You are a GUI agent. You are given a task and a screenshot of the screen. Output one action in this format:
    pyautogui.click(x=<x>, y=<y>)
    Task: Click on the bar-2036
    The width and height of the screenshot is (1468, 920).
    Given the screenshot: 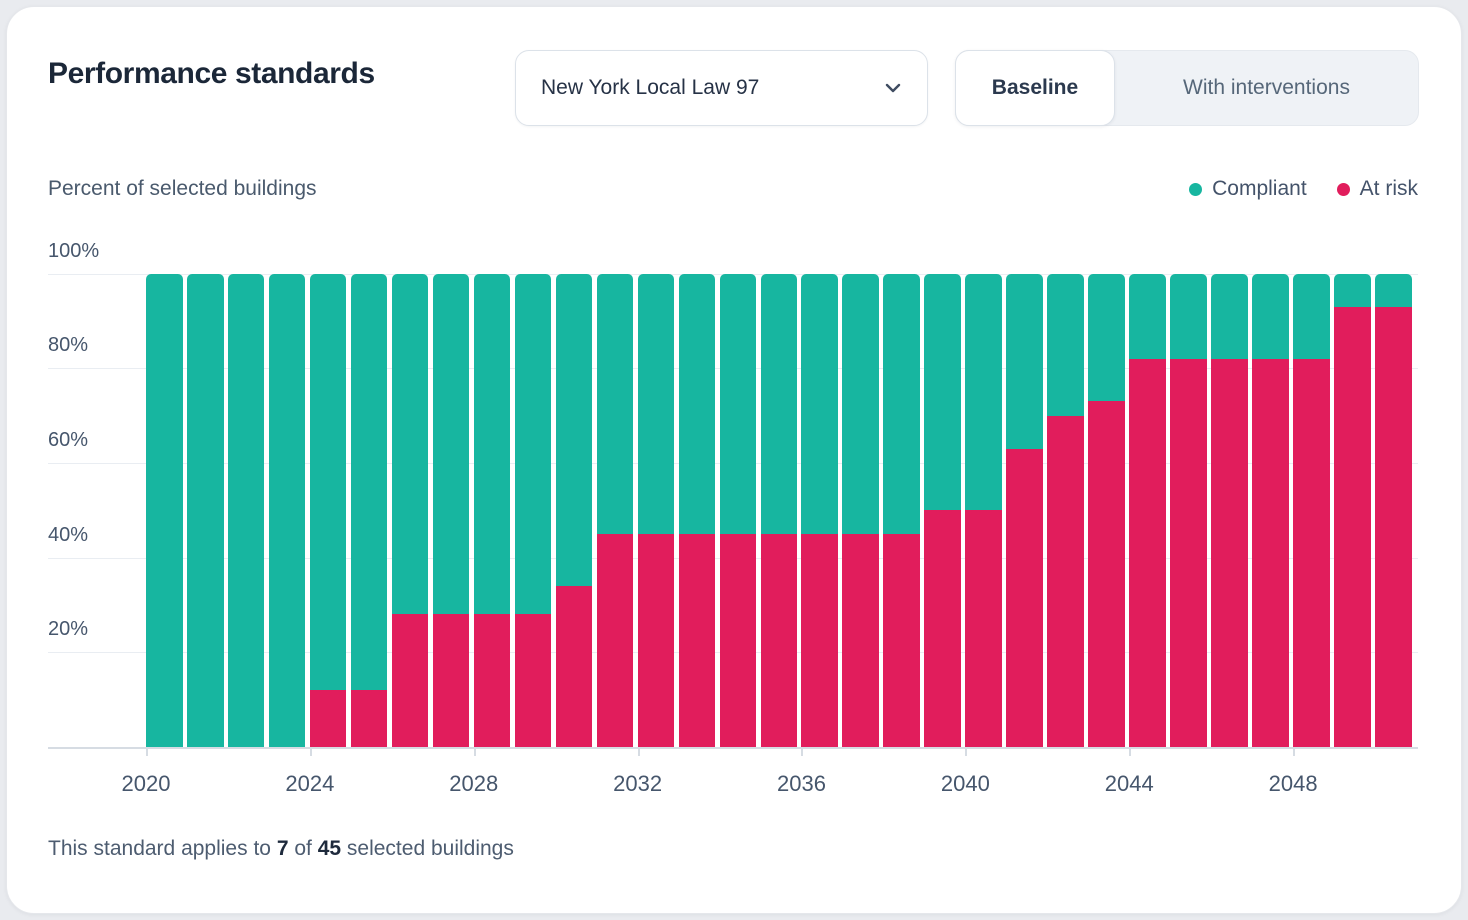 What is the action you would take?
    pyautogui.click(x=820, y=510)
    